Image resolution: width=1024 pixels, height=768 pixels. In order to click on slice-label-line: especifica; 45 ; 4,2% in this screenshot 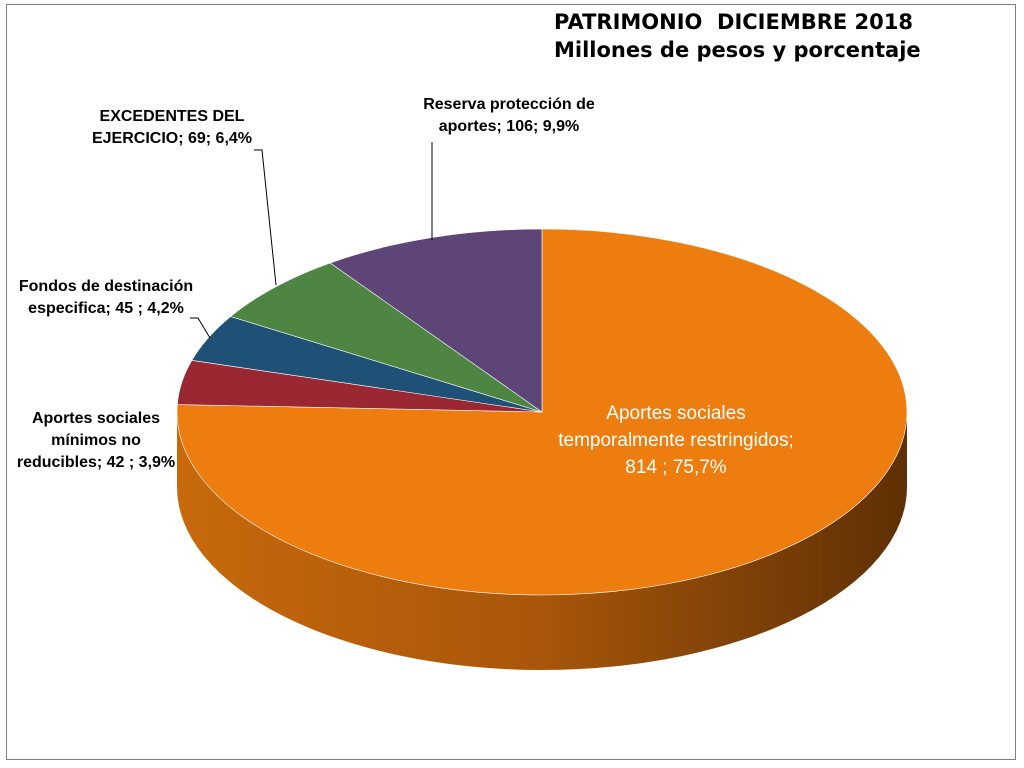, I will do `click(106, 308)`.